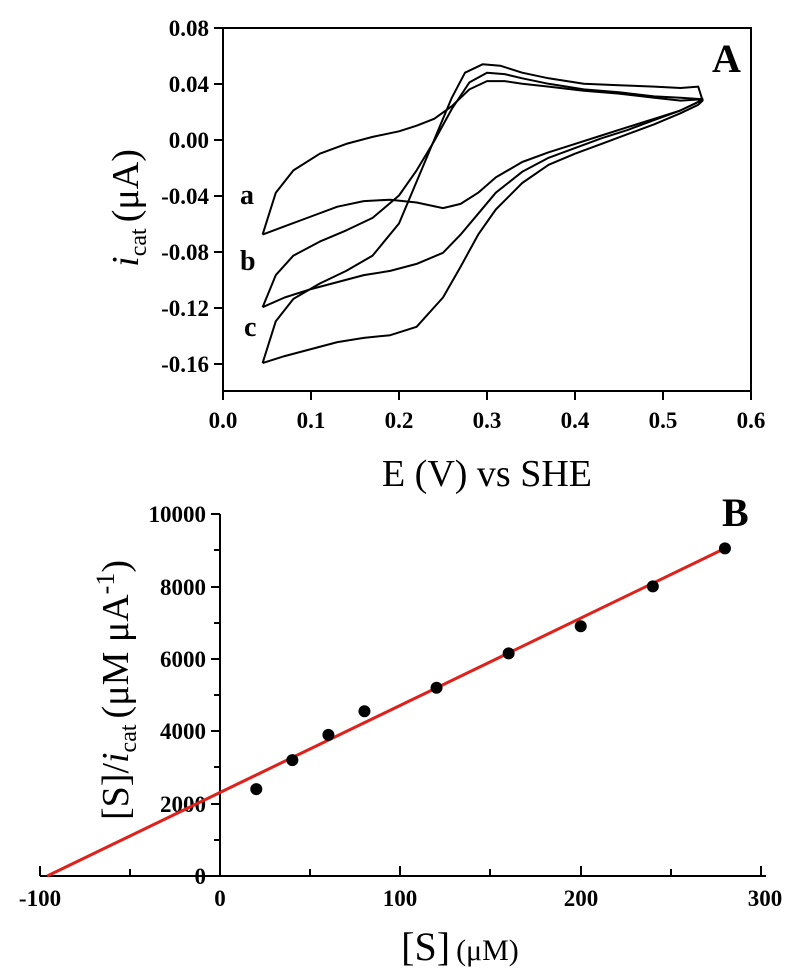 The image size is (786, 971). Describe the element at coordinates (482, 158) in the screenshot. I see `cv-curve-a` at that location.